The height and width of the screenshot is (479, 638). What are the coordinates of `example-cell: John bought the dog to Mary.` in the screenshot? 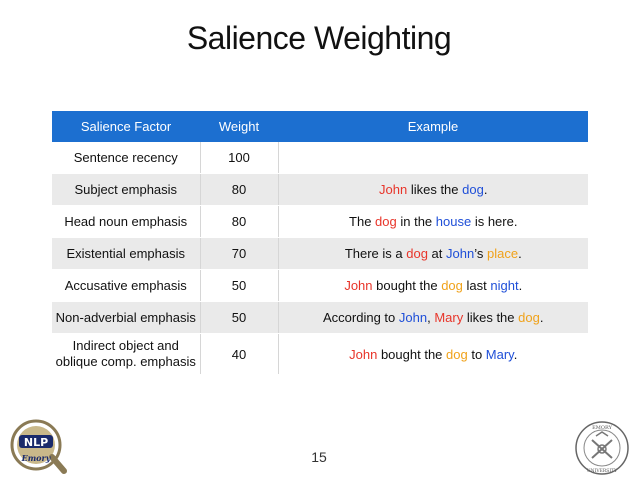 It's located at (433, 354).